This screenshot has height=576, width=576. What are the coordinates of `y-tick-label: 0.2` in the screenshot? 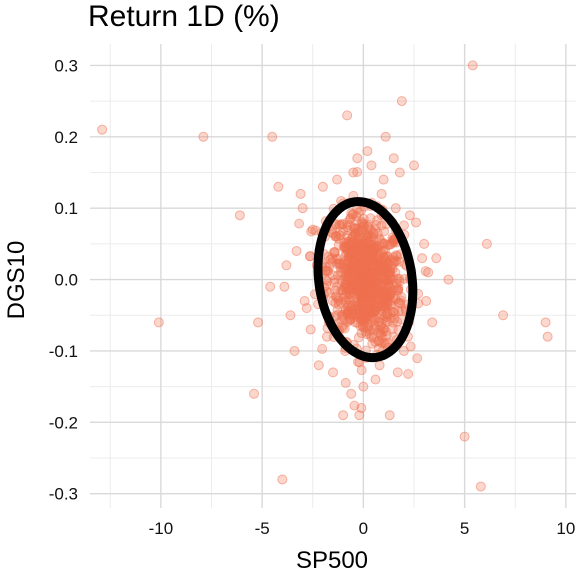 It's located at (66, 137).